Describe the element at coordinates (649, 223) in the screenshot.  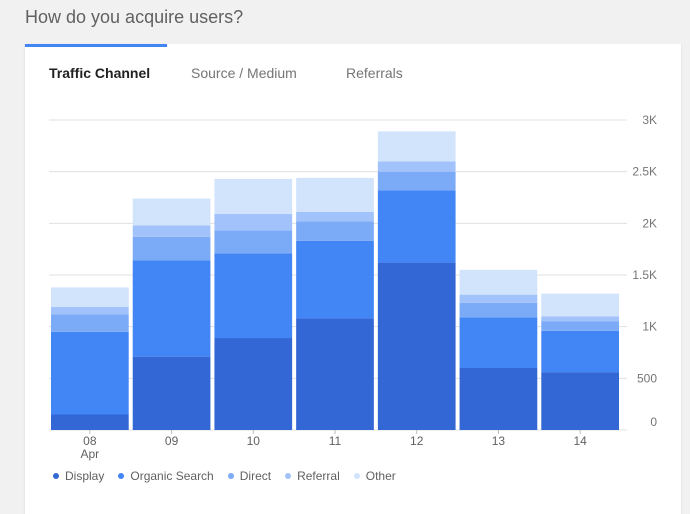
I see `y-tick-label: 2K` at that location.